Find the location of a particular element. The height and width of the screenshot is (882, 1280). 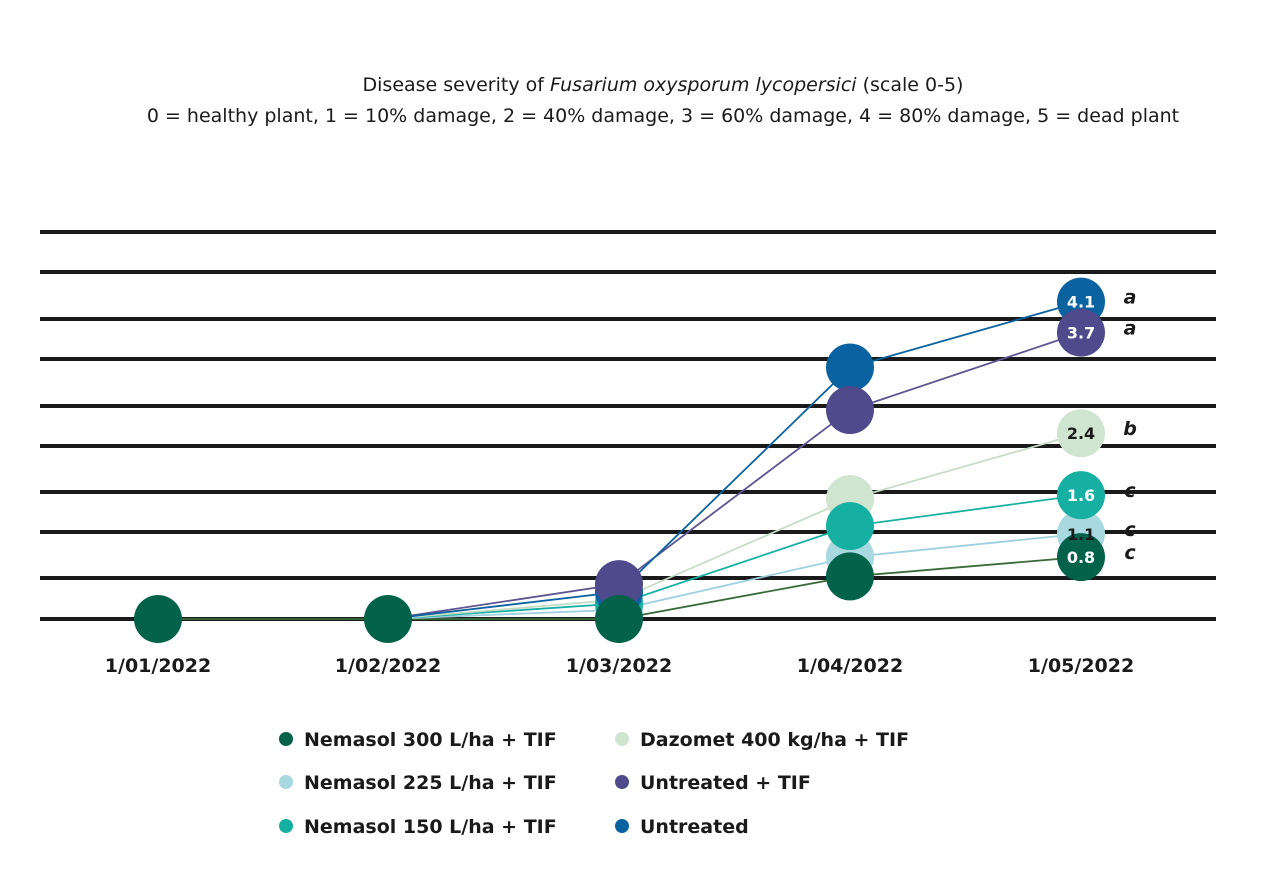

data-label: 4.1 is located at coordinates (1081, 302).